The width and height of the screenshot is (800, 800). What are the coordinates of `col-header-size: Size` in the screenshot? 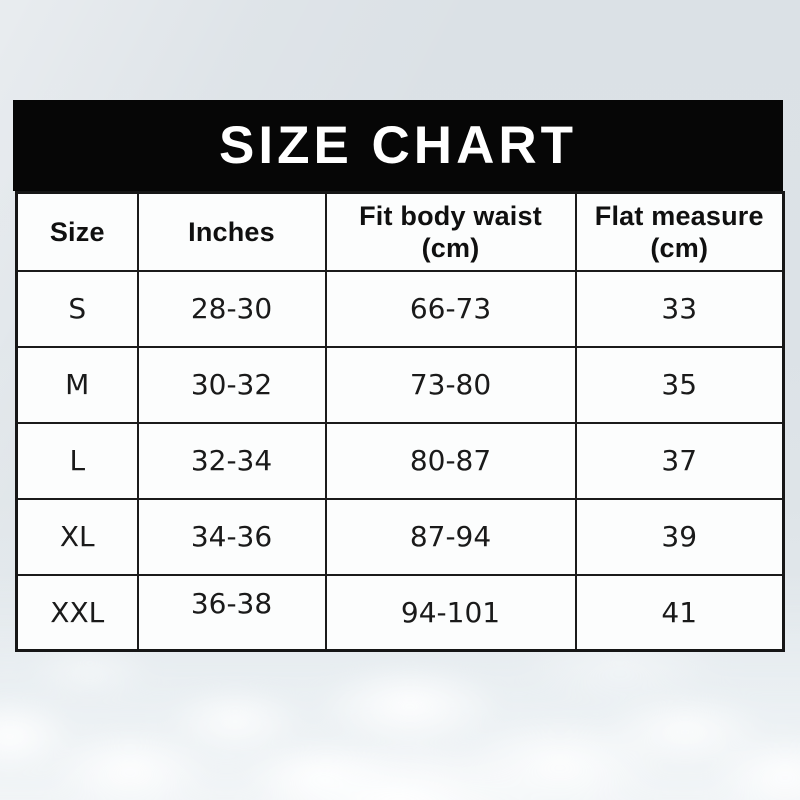 It's located at (77, 231).